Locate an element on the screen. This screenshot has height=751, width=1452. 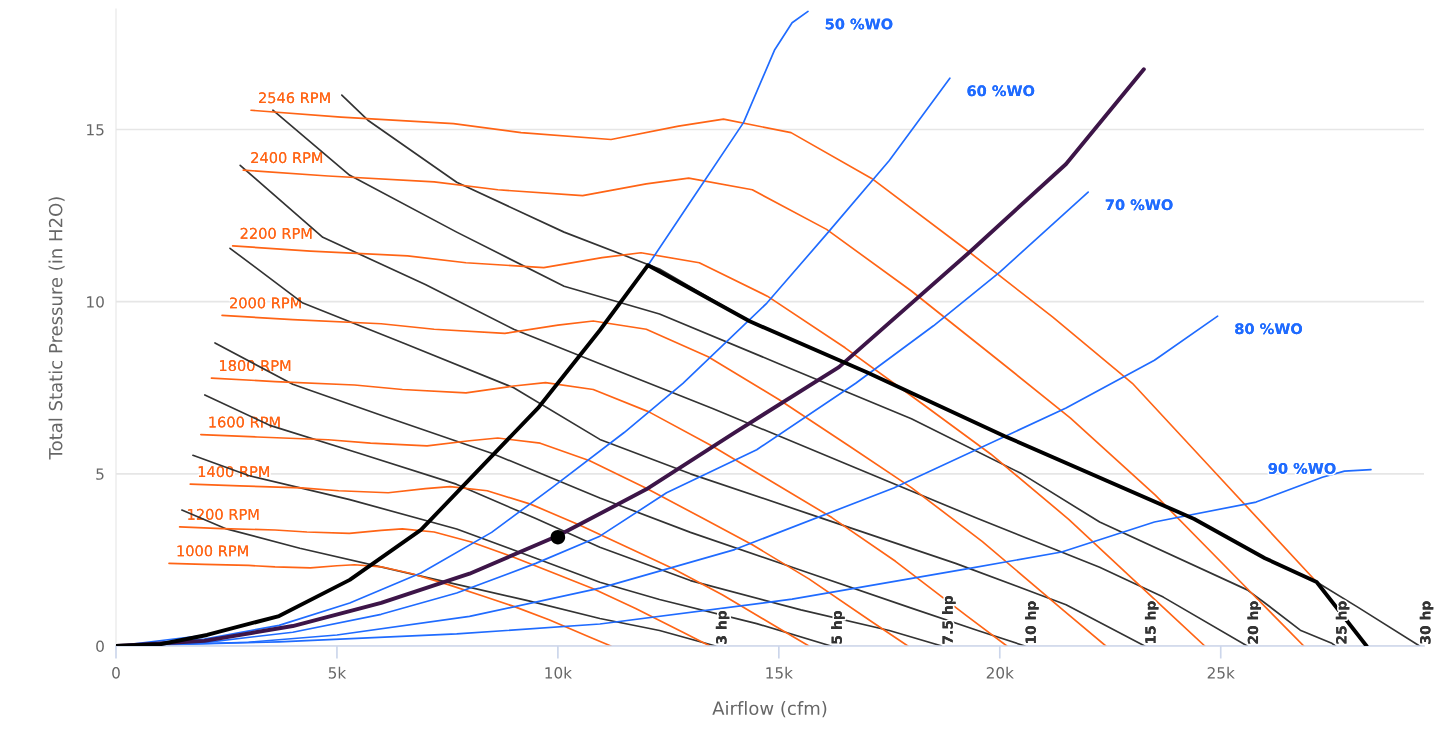
x-tick-label: 0 is located at coordinates (116, 673).